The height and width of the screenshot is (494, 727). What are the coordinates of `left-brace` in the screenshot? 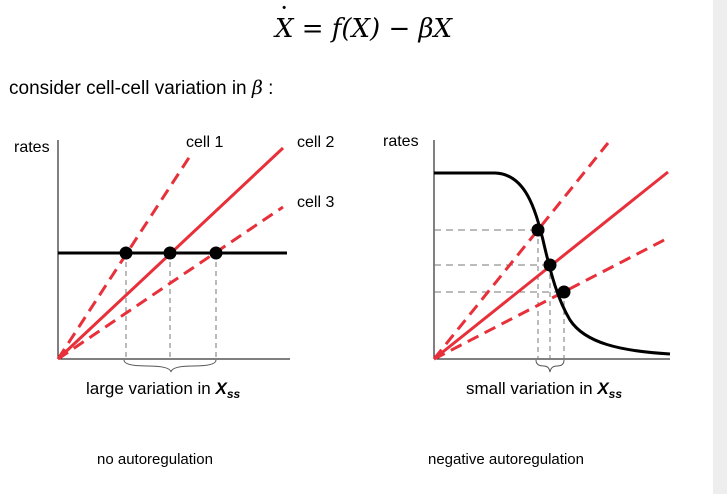 It's located at (170, 366).